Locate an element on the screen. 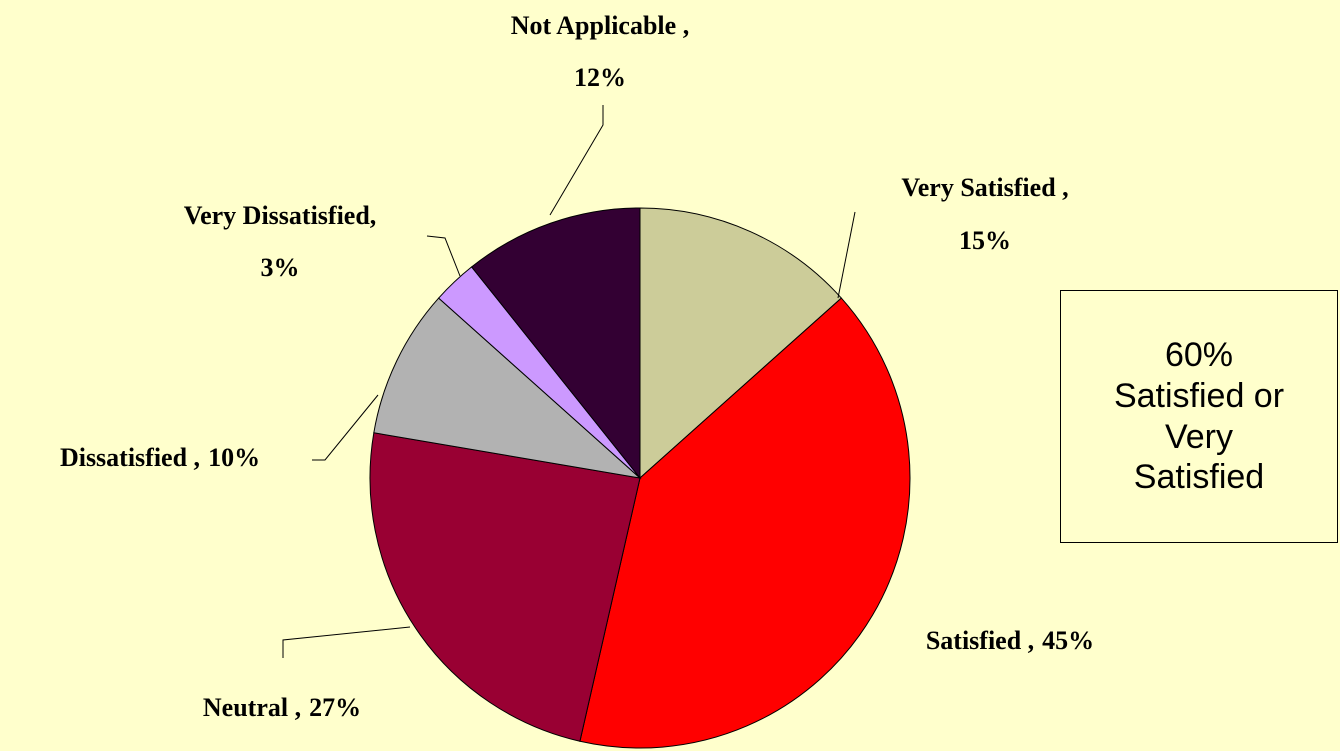 The image size is (1340, 751). data-label: Satisfied , 45% is located at coordinates (1010, 640).